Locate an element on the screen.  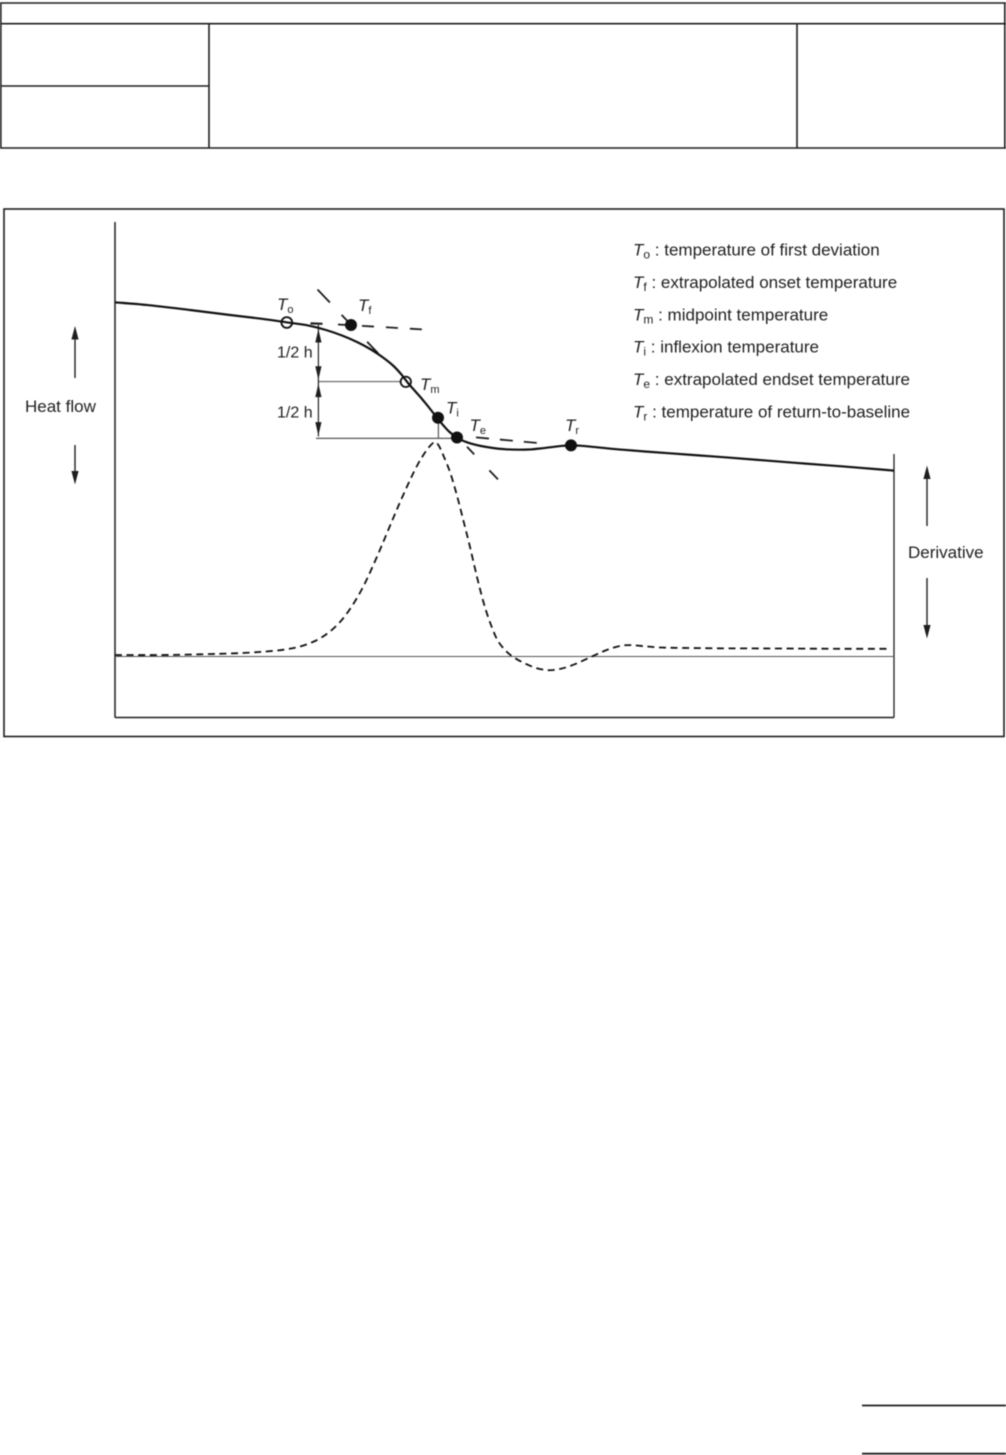
svg-text: Tm : midpoint temperature is located at coordinates (730, 315).